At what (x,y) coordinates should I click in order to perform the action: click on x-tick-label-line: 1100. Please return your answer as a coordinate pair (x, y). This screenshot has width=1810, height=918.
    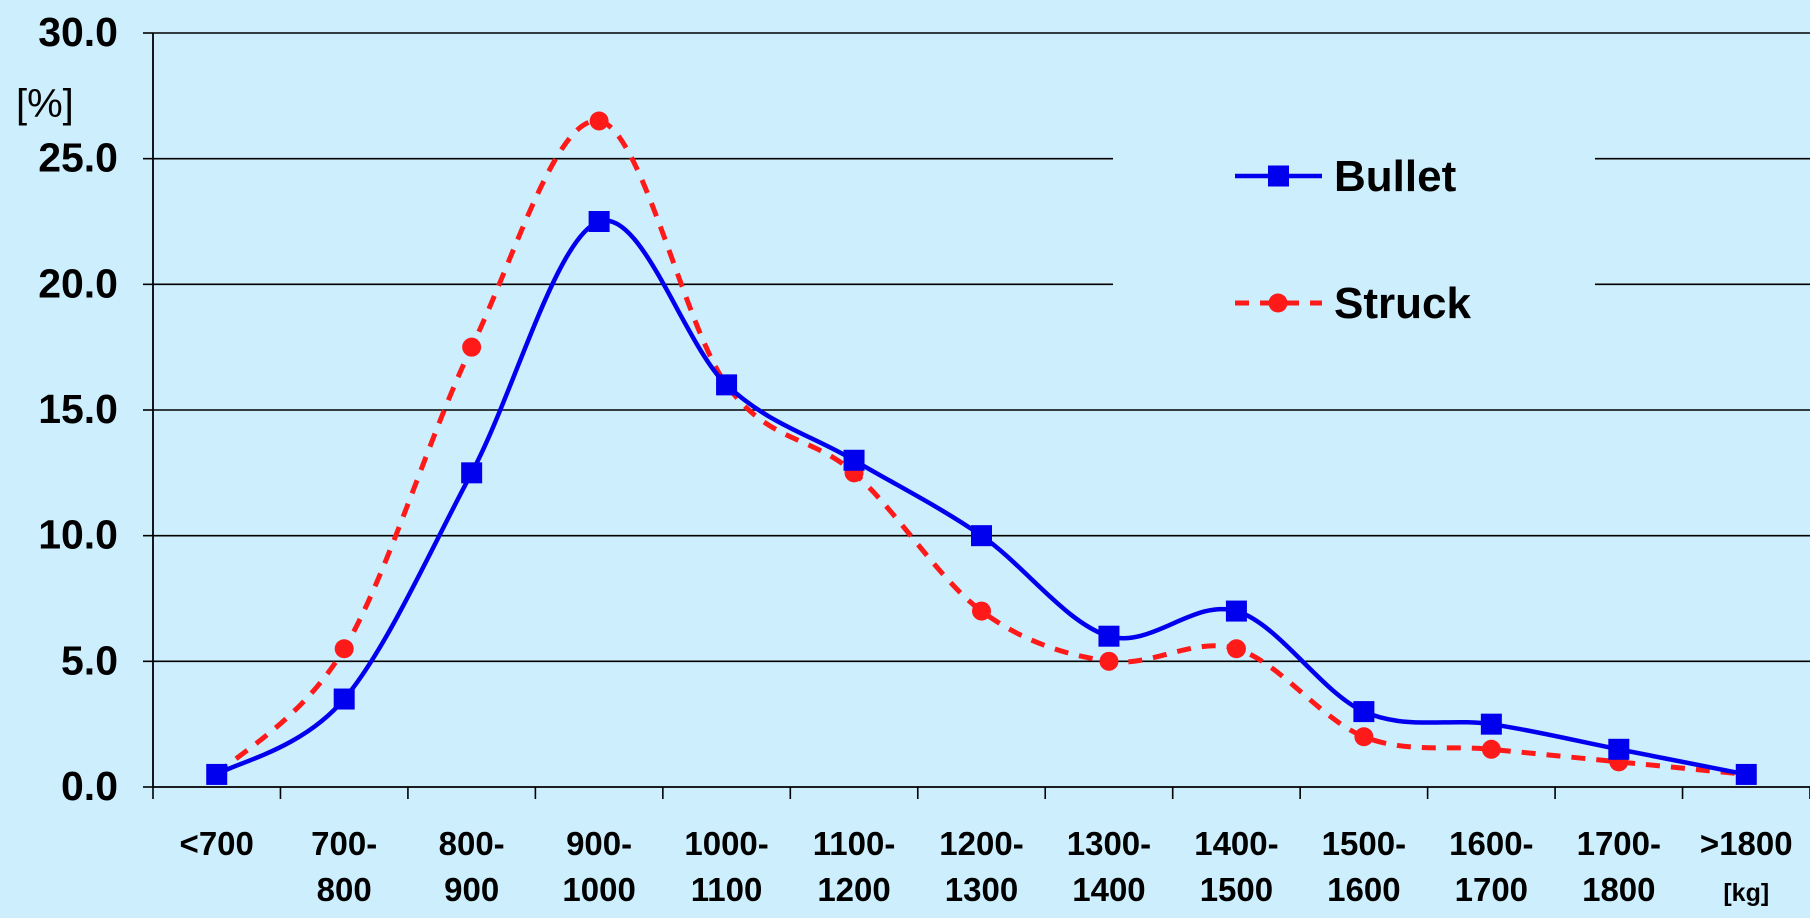
    Looking at the image, I should click on (727, 889).